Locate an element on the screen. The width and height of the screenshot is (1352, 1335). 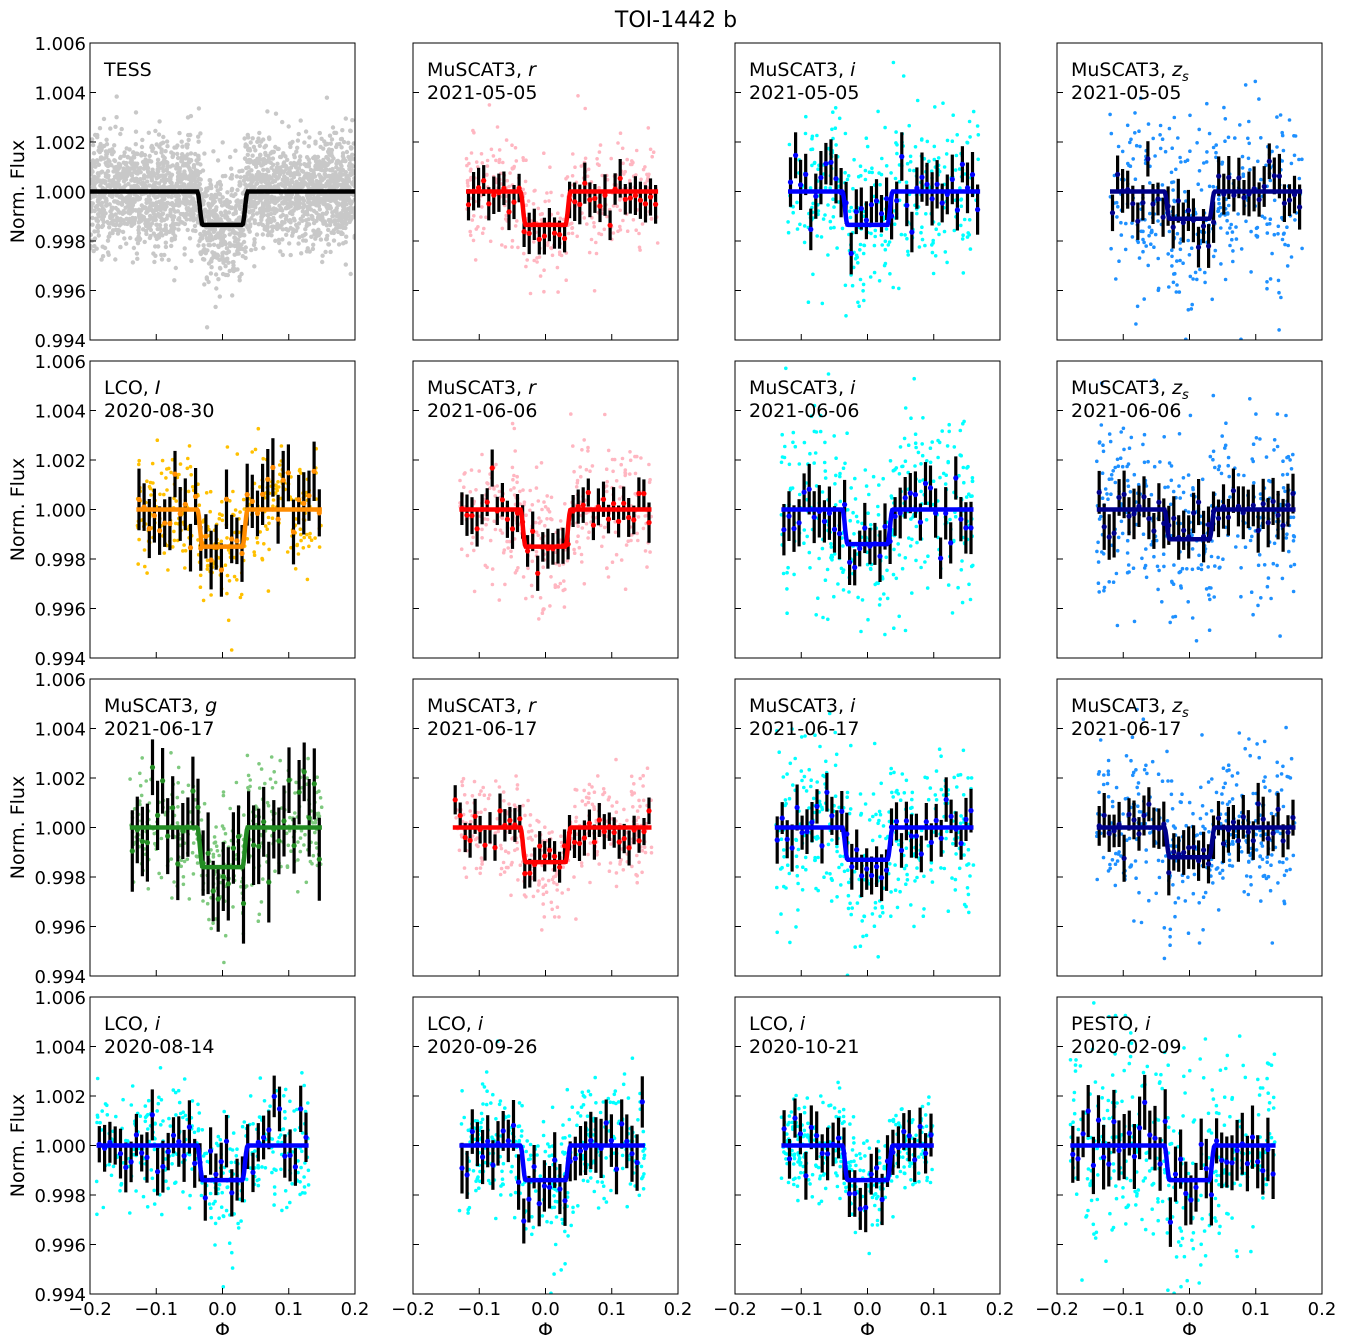
panel-instrument-label: MuSCAT3, zs is located at coordinates (1130, 72).